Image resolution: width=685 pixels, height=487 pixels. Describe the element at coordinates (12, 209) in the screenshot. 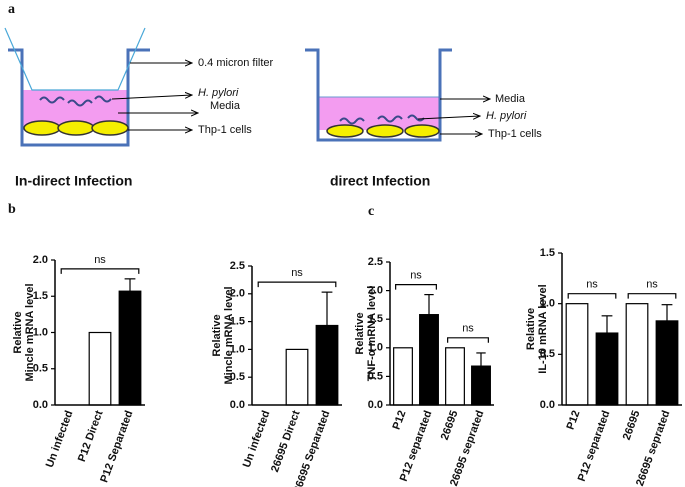

I see `panel-letter: b` at that location.